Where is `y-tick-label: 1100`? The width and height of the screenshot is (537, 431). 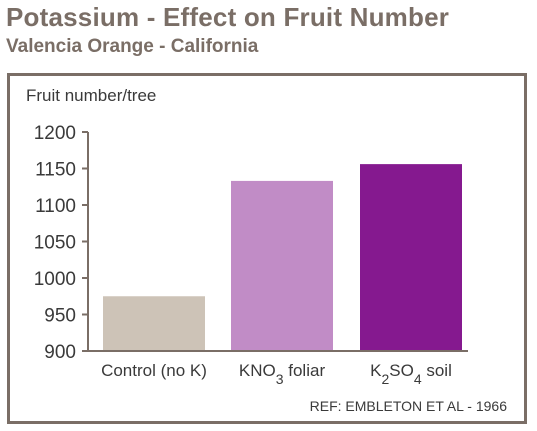
y-tick-label: 1100 is located at coordinates (55, 206).